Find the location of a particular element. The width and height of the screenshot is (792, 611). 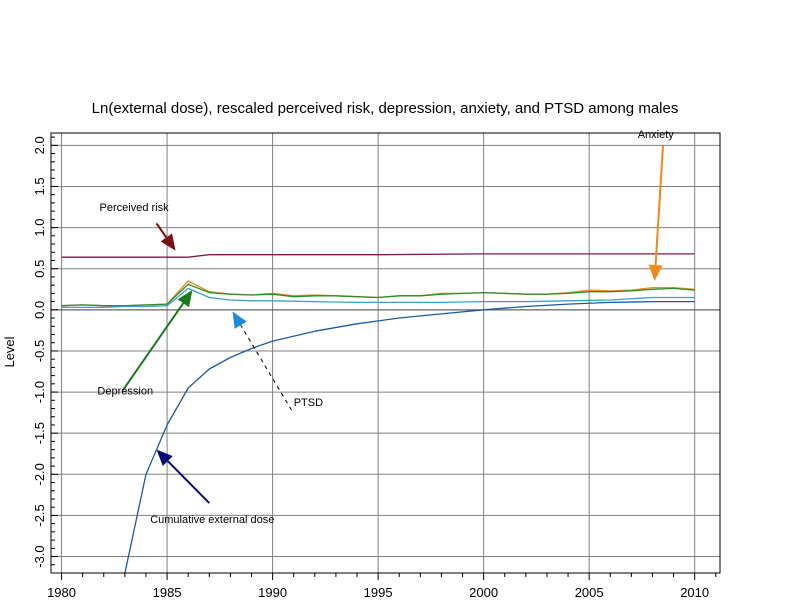

y-tick-label: 0.5 is located at coordinates (39, 269).